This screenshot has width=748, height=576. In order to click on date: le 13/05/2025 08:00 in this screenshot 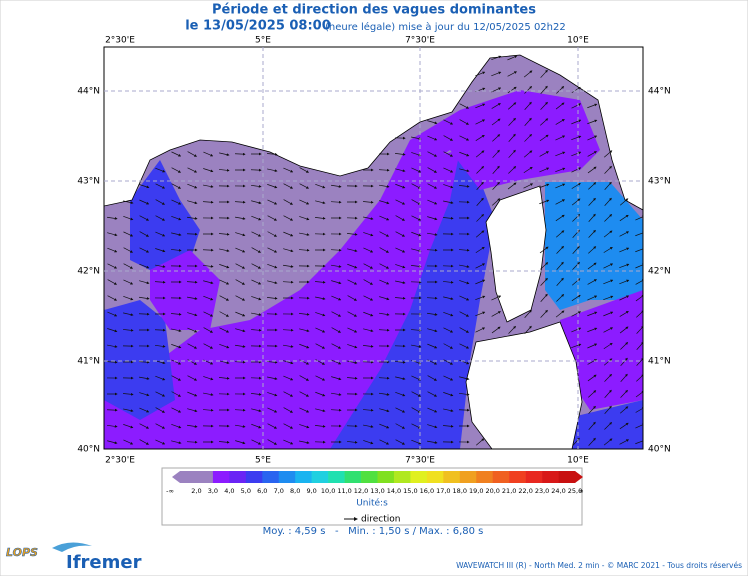, I will do `click(258, 26)`.